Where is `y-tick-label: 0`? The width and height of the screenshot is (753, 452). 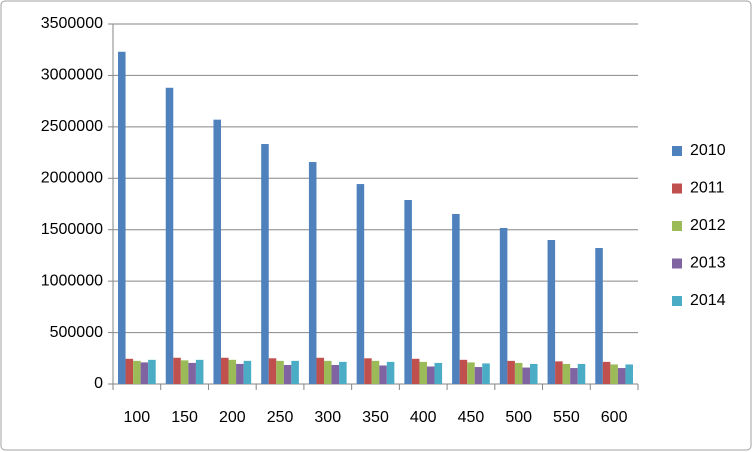
y-tick-label: 0 is located at coordinates (98, 383).